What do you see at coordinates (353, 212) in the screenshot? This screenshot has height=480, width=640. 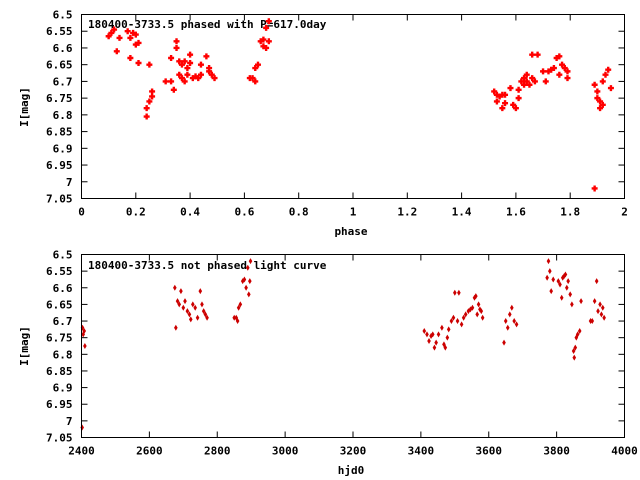 I see `x-tick-label: 1` at bounding box center [353, 212].